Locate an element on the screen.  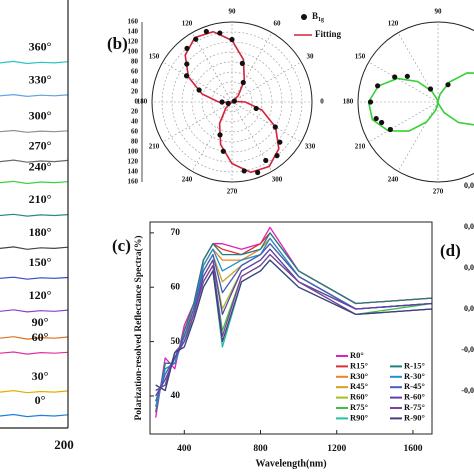
legend-label: R45° is located at coordinates (359, 386).